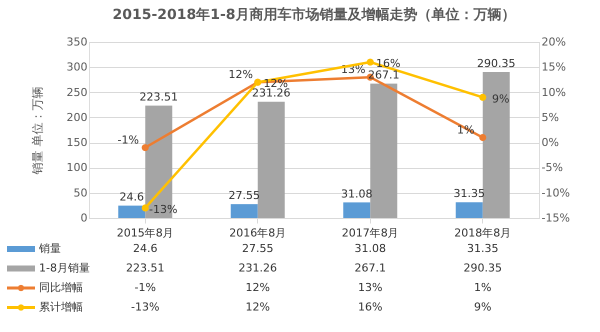 This screenshot has width=600, height=332. What do you see at coordinates (370, 248) in the screenshot?
I see `data-label: 31.08` at bounding box center [370, 248].